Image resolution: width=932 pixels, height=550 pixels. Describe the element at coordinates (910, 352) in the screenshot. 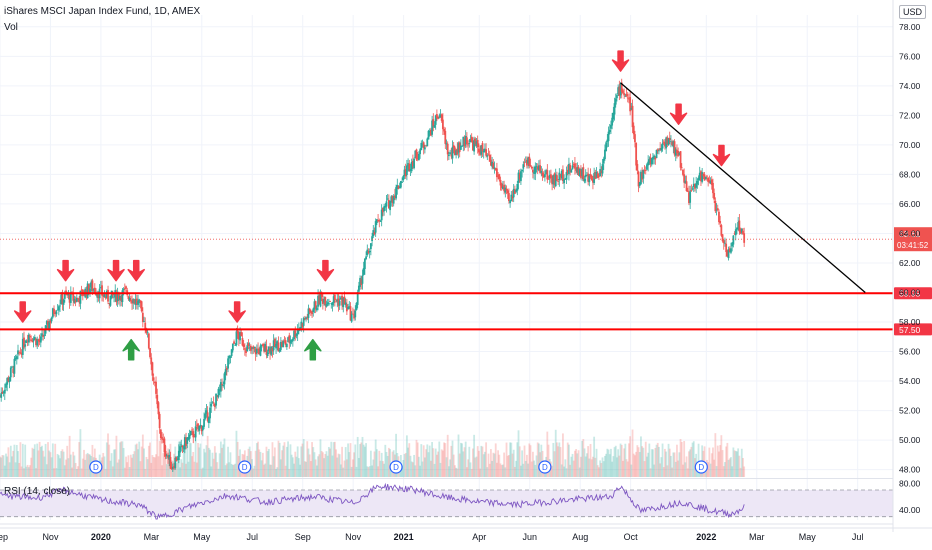

I see `price-tick-label: 56.00` at that location.